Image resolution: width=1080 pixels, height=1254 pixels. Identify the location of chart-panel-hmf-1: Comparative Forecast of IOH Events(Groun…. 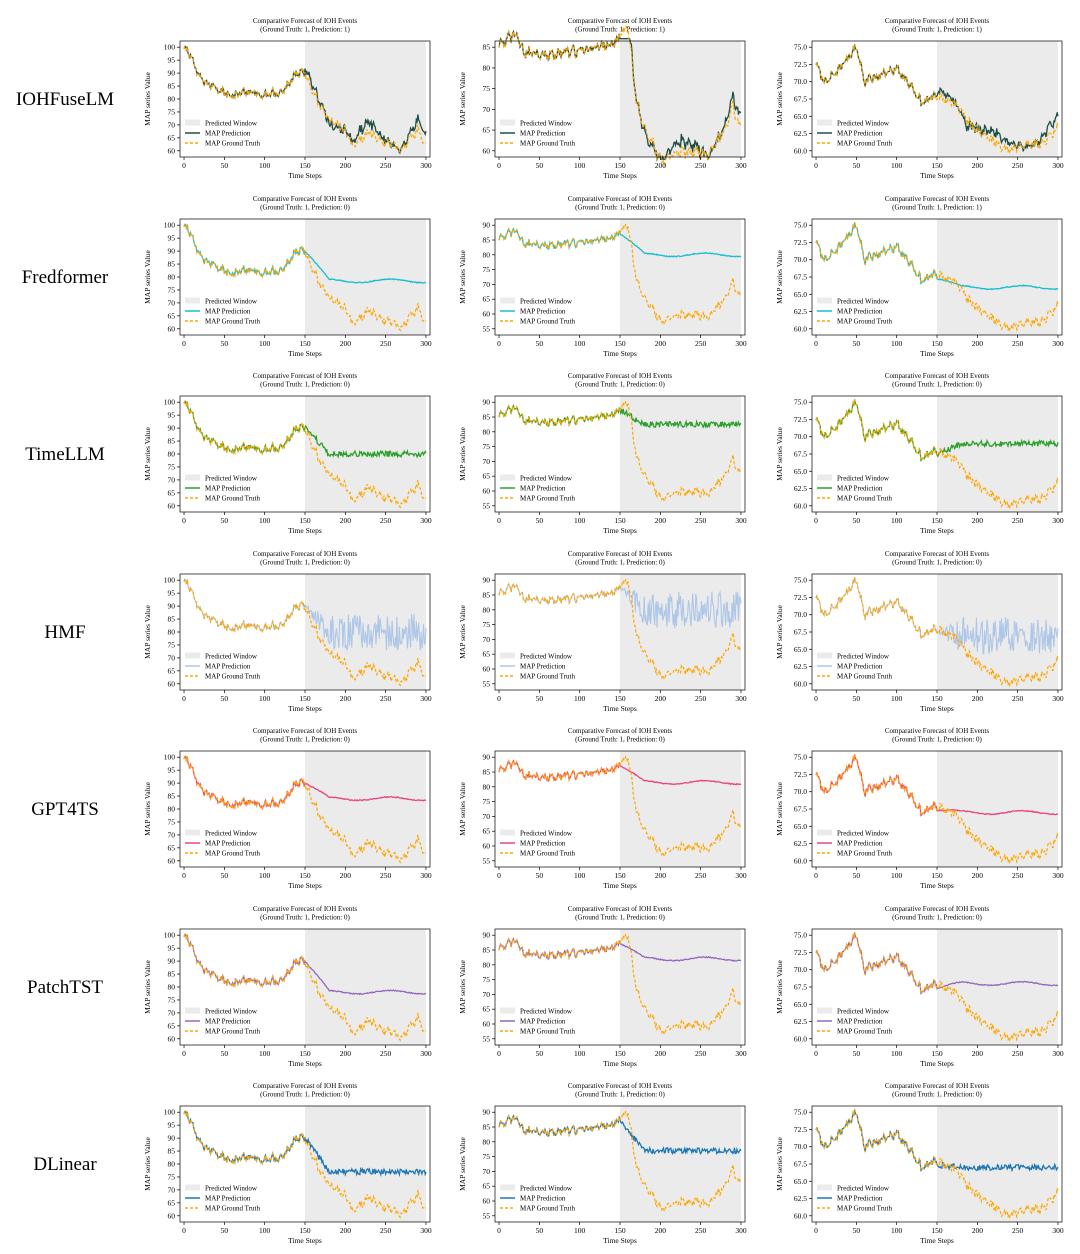
(287, 631).